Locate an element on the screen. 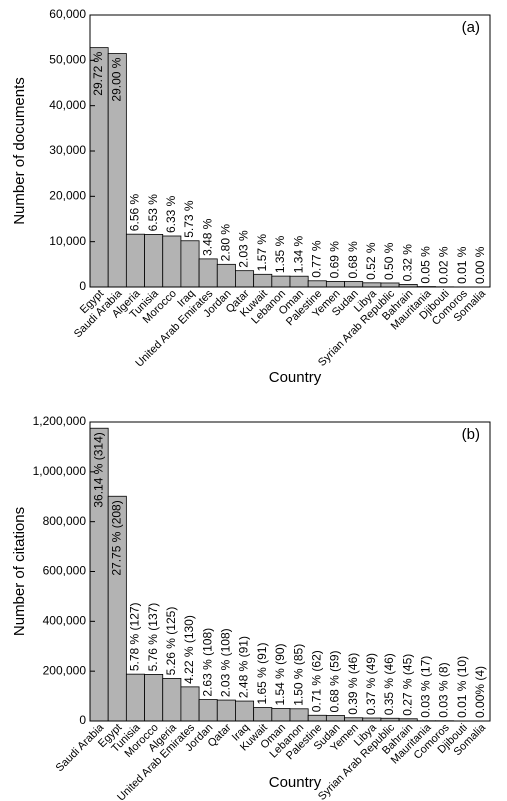 This screenshot has height=801, width=507. bar-label: 27.75 % (208) is located at coordinates (116, 537).